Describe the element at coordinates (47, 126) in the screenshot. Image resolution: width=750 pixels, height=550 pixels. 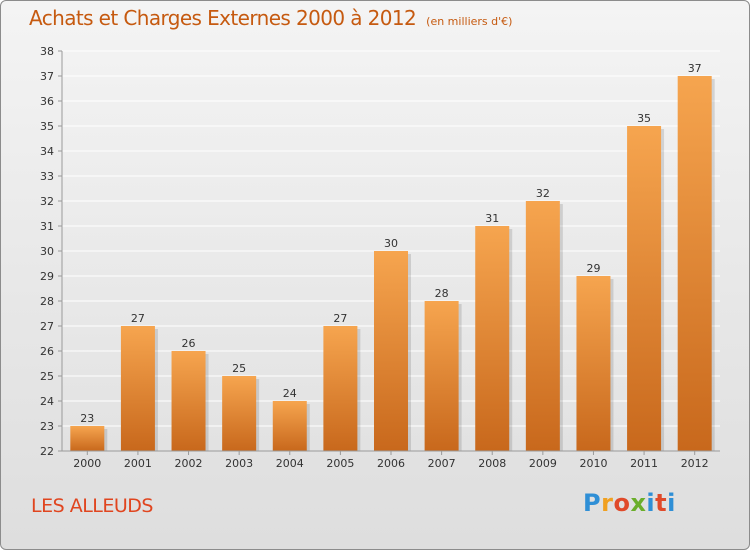
I see `y-tick-label: 35` at that location.